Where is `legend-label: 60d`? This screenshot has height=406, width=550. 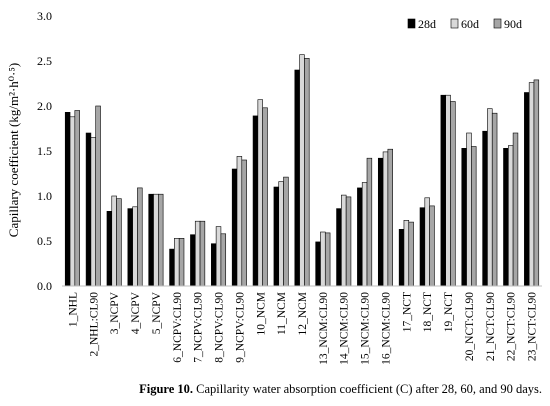
legend-label: 60d is located at coordinates (470, 24).